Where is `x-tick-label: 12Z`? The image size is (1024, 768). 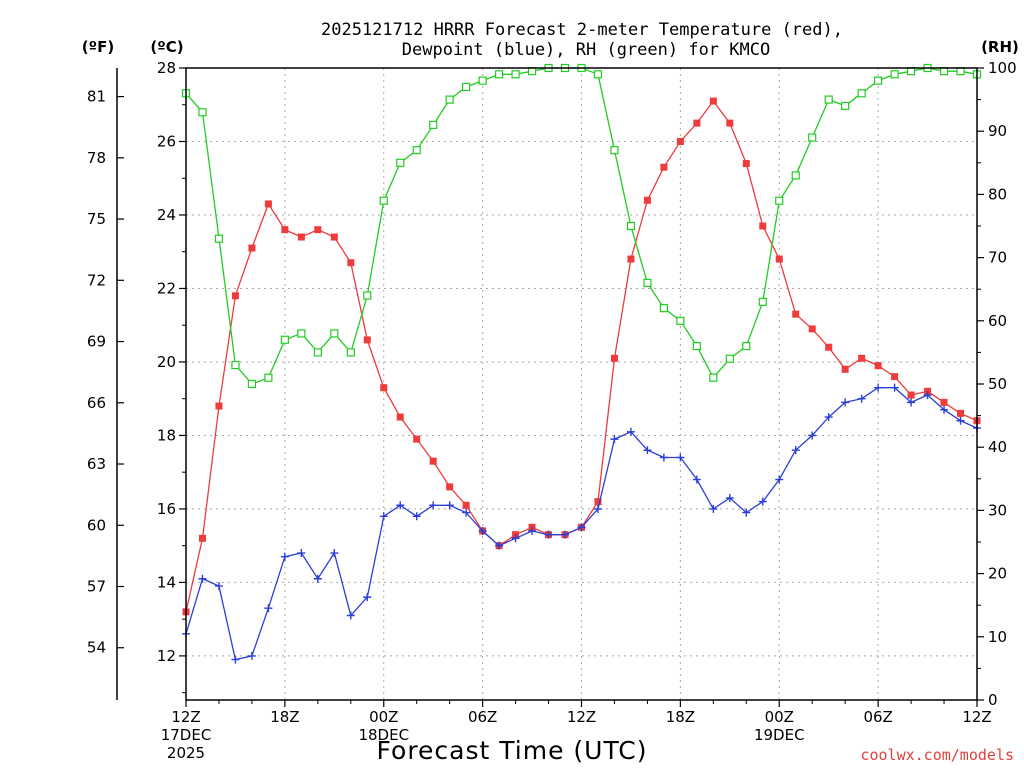
x-tick-label: 12Z is located at coordinates (185, 717).